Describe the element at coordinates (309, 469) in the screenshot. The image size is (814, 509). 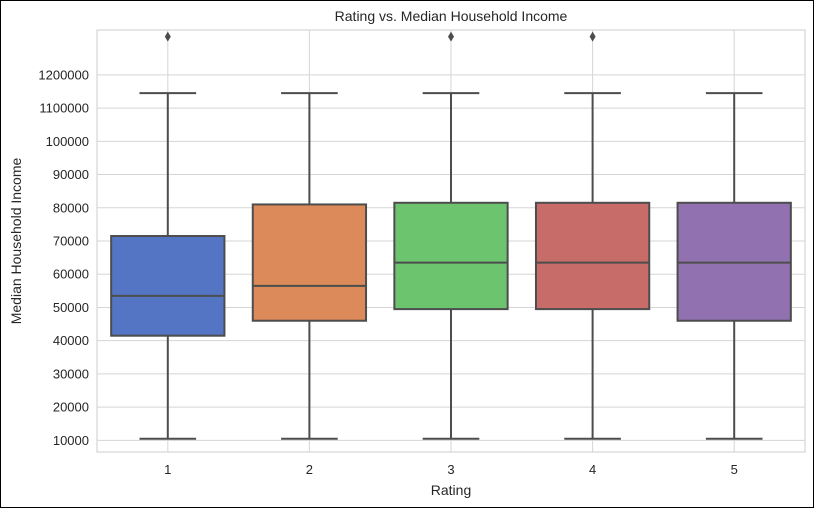
I see `x-tick-label: 2` at that location.